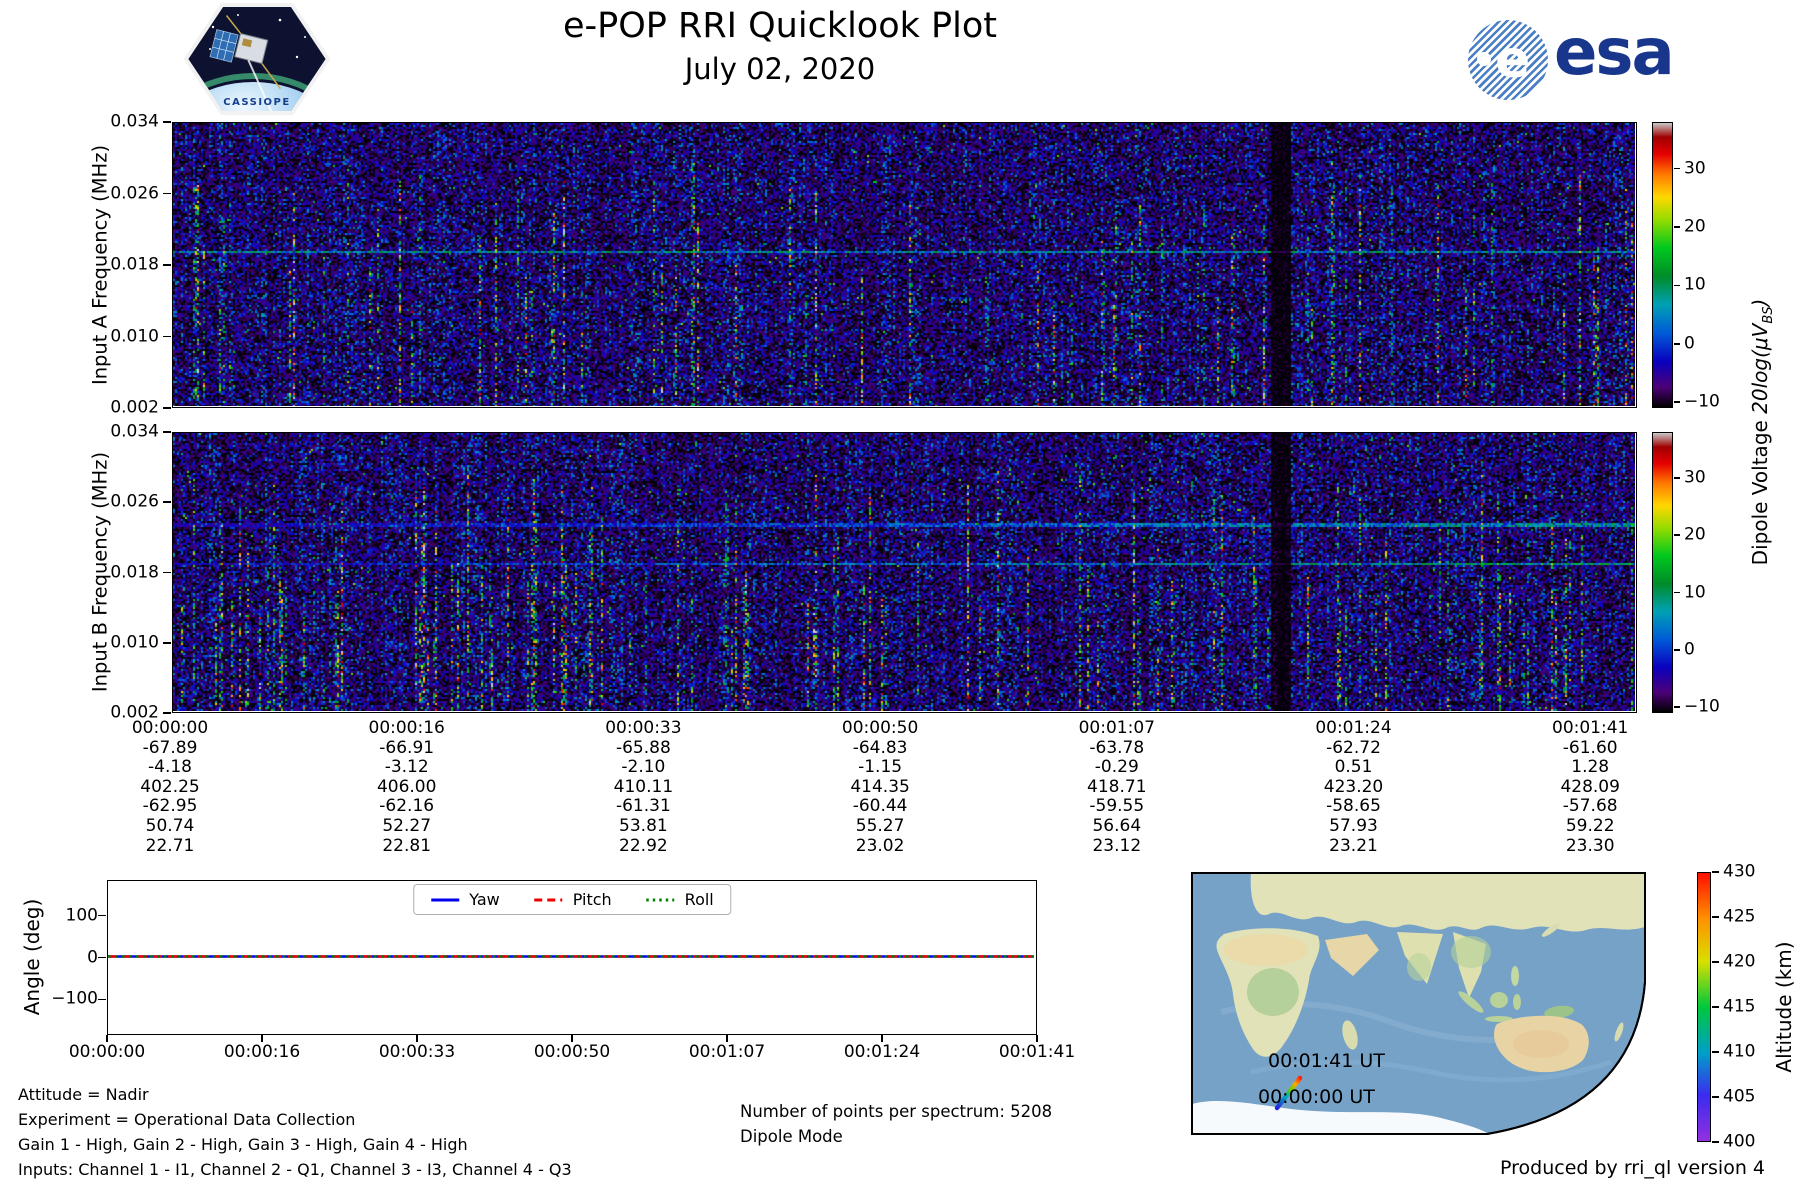  Describe the element at coordinates (134, 121) in the screenshot. I see `spectrogram-a-ytick: 0.034` at that location.